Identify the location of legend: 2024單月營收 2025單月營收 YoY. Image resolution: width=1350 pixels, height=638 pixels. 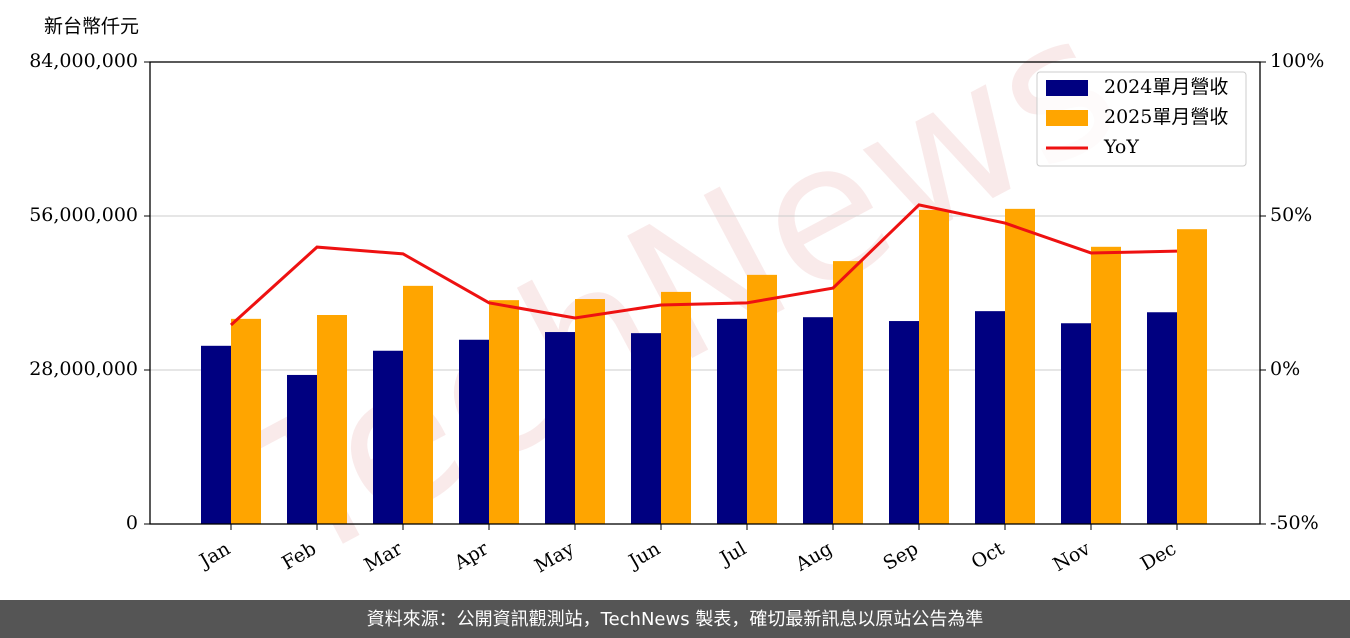
(1141, 119).